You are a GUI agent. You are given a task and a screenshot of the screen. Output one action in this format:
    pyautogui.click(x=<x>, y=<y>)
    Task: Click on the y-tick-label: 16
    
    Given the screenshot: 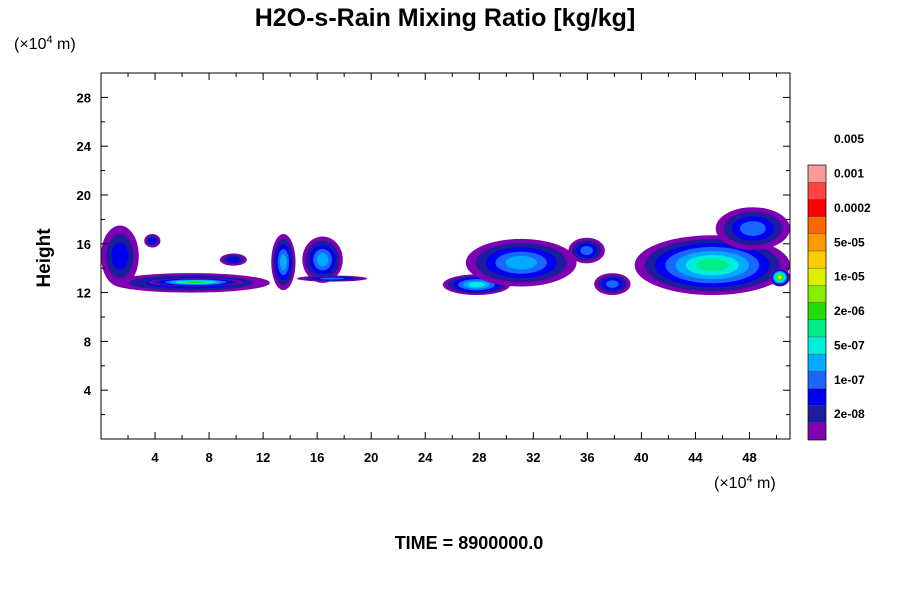 What is the action you would take?
    pyautogui.click(x=84, y=244)
    